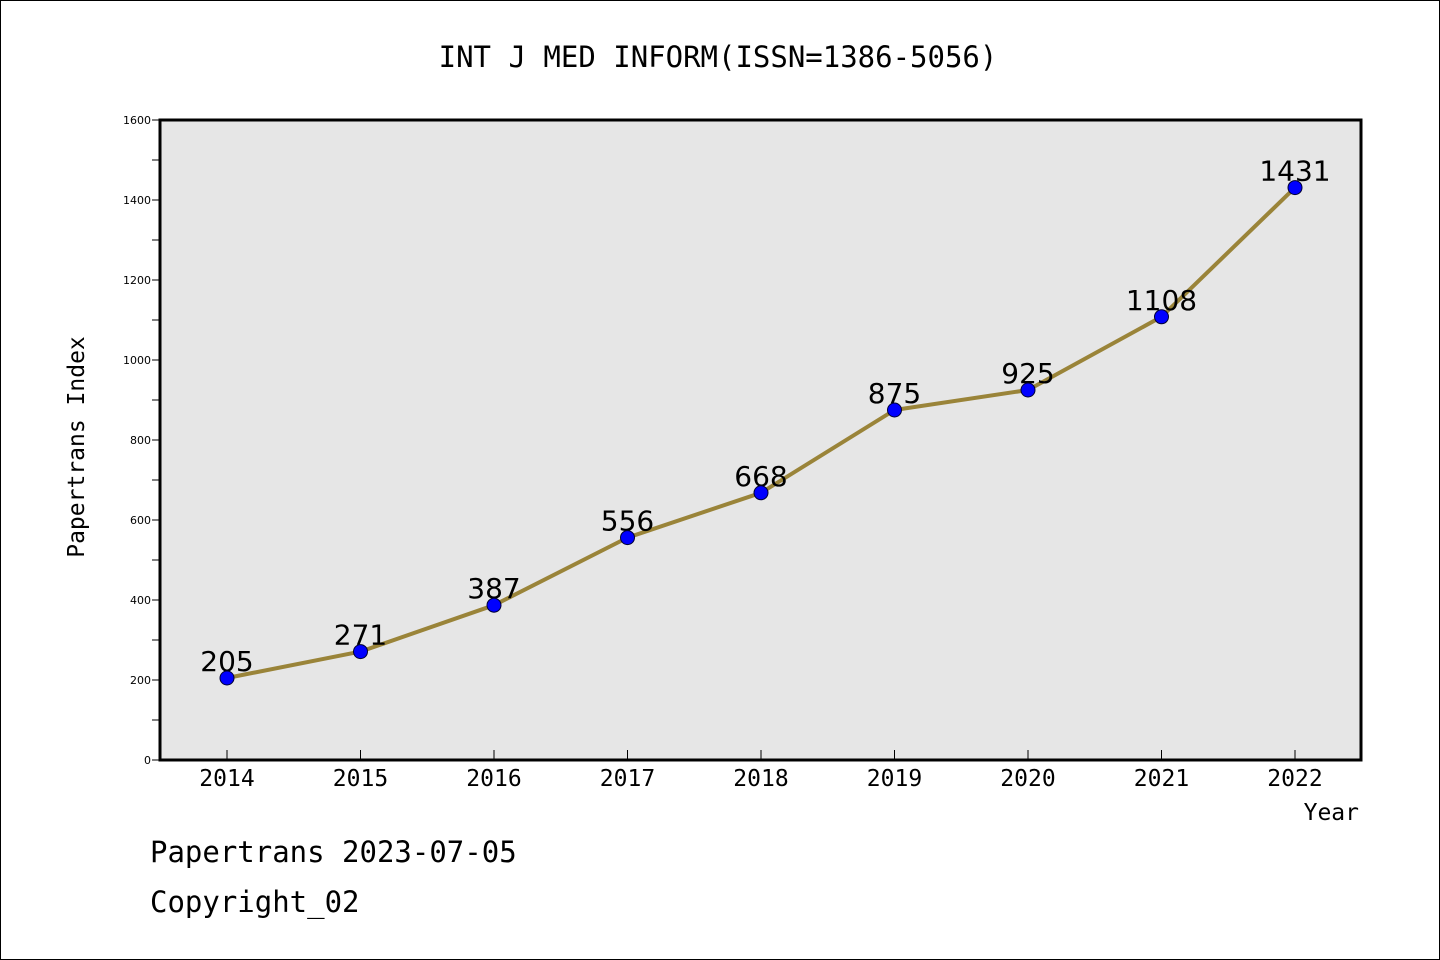  What do you see at coordinates (137, 280) in the screenshot?
I see `y-tick-label: 1200` at bounding box center [137, 280].